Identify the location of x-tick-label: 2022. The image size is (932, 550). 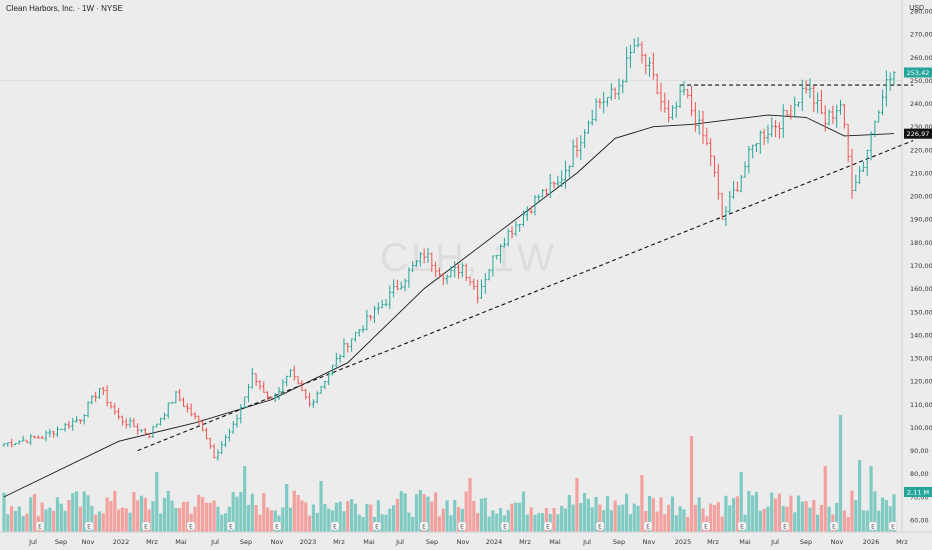
(121, 542).